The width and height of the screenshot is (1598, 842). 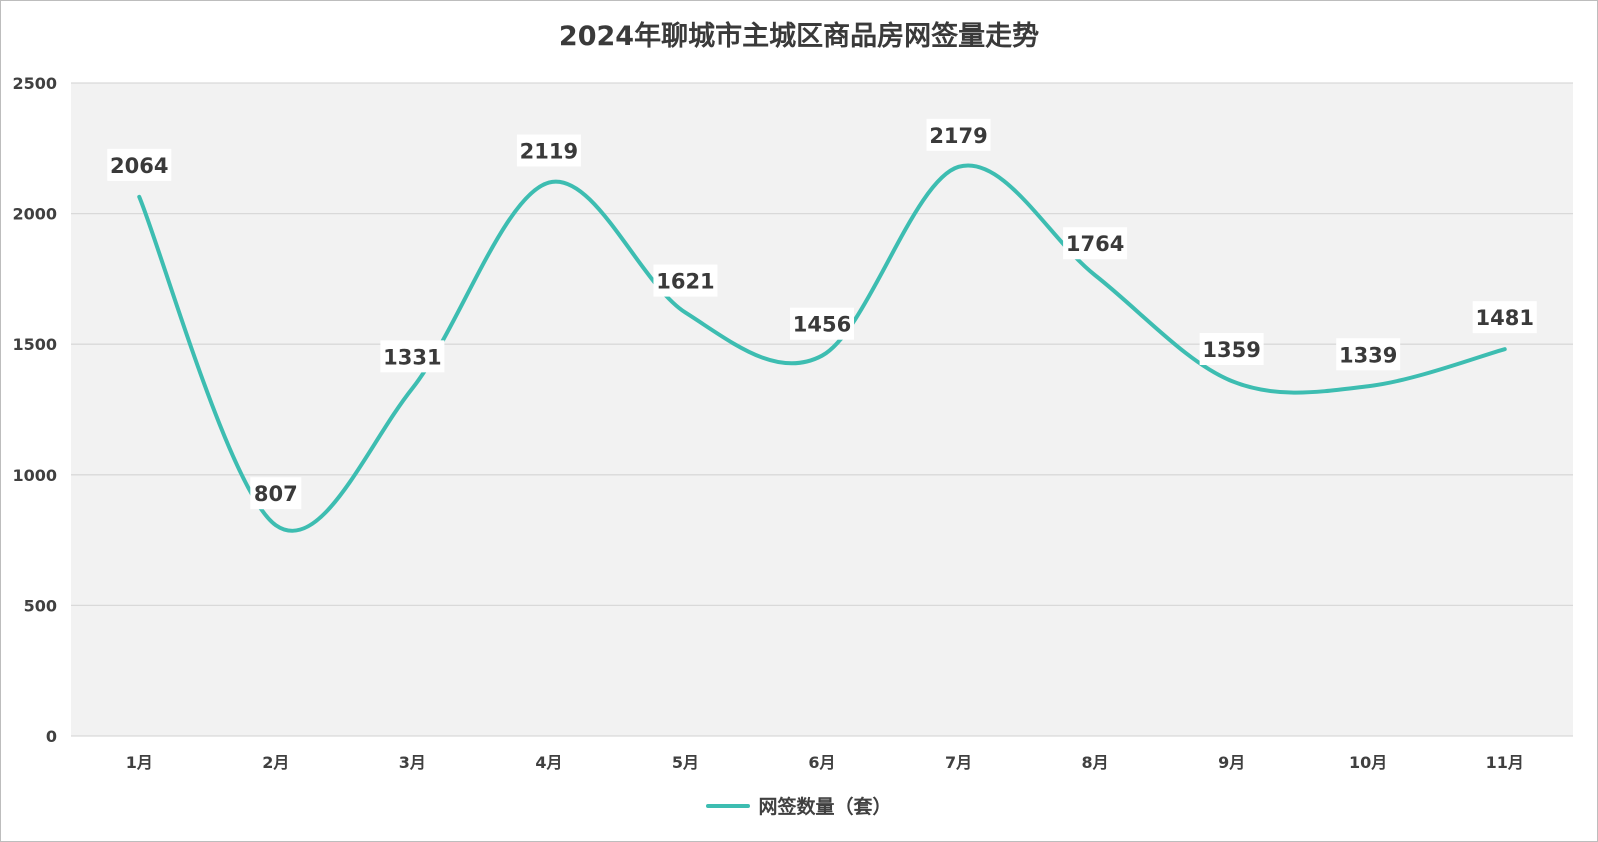 What do you see at coordinates (139, 762) in the screenshot?
I see `x-tick-label: 1月` at bounding box center [139, 762].